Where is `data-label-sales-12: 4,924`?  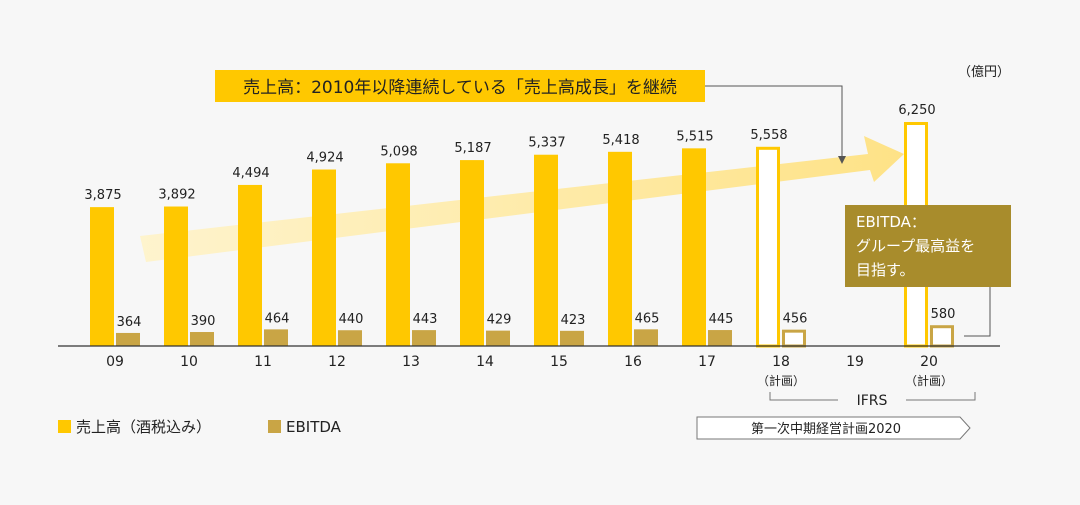 data-label-sales-12: 4,924 is located at coordinates (324, 158).